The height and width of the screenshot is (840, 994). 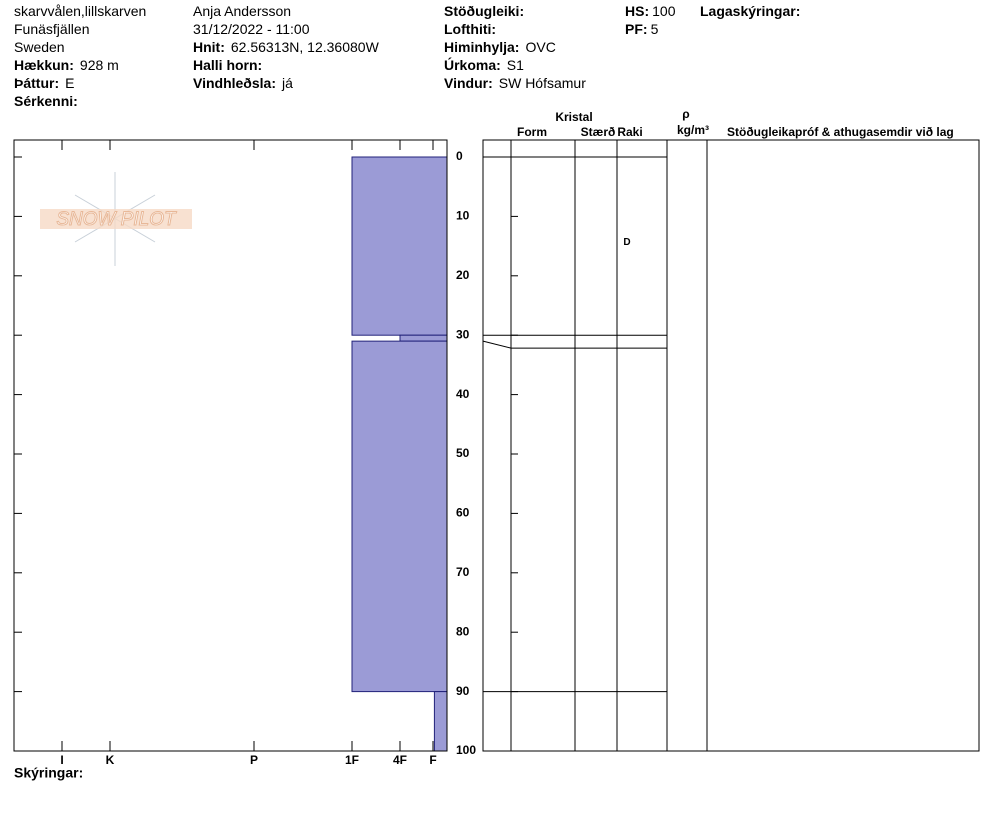 What do you see at coordinates (459, 156) in the screenshot?
I see `y-tick-label: 0` at bounding box center [459, 156].